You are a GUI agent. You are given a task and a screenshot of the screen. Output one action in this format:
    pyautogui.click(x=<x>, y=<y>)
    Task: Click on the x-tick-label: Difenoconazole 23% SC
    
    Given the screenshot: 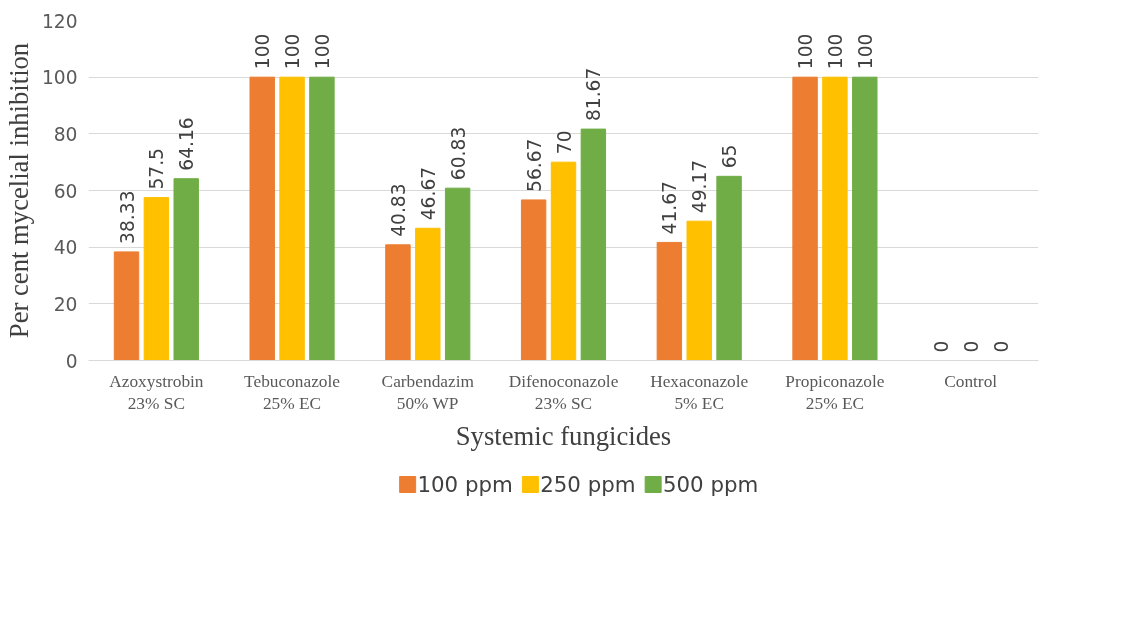 What is the action you would take?
    pyautogui.click(x=563, y=392)
    